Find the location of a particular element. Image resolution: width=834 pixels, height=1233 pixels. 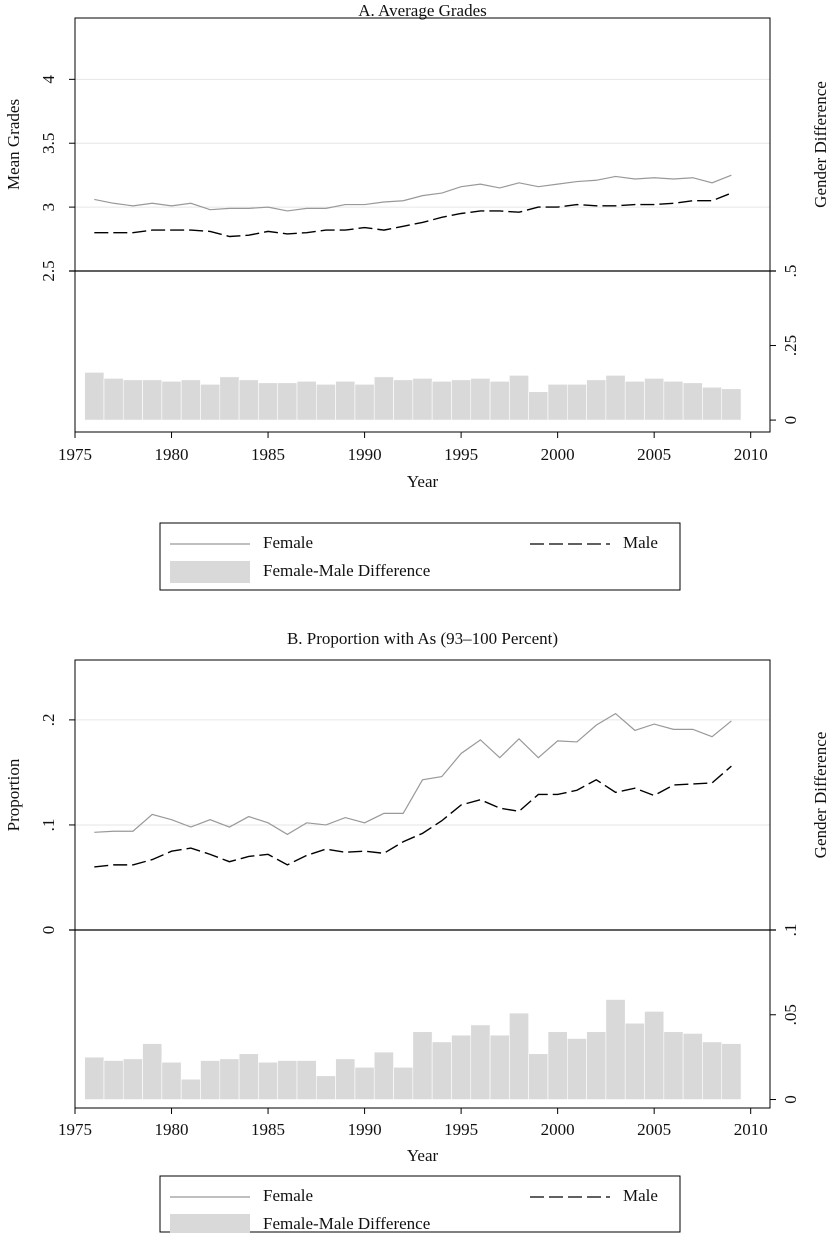

y-tick-label: 3 is located at coordinates (48, 207).